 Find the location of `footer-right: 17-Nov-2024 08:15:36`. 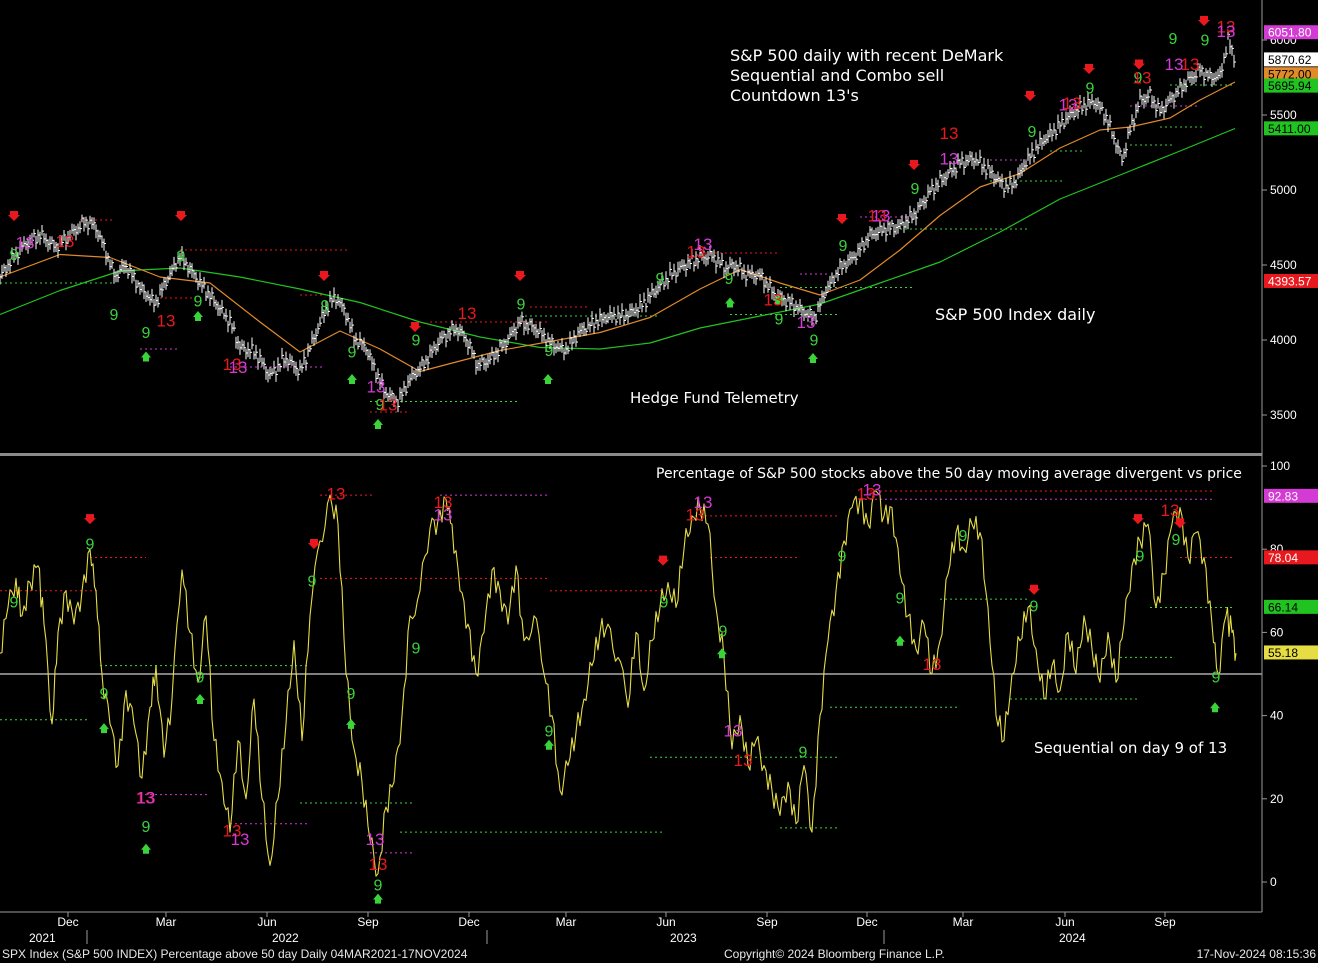

footer-right: 17-Nov-2024 08:15:36 is located at coordinates (1257, 954).